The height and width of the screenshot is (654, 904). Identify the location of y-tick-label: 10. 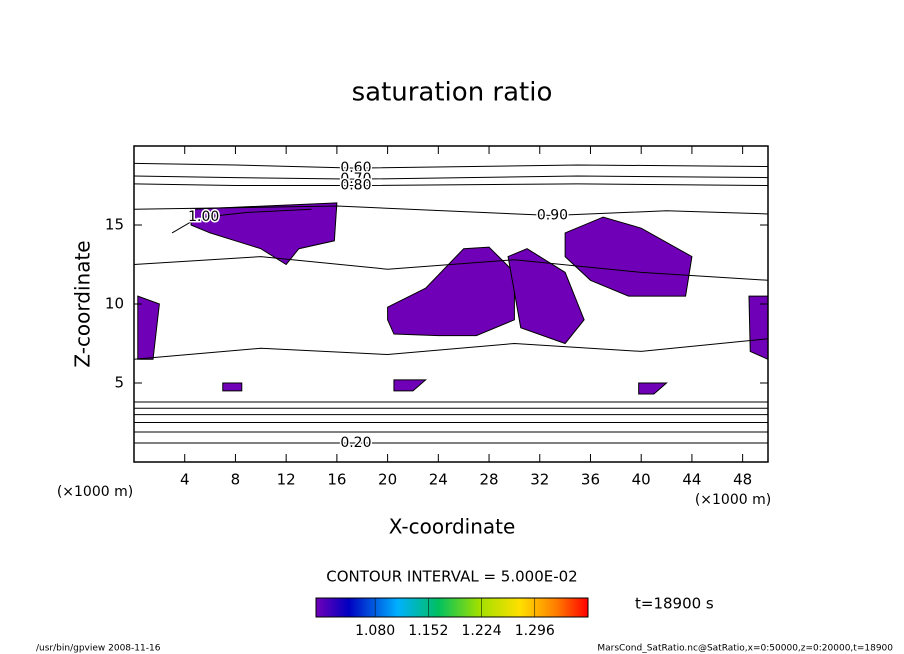
(114, 304).